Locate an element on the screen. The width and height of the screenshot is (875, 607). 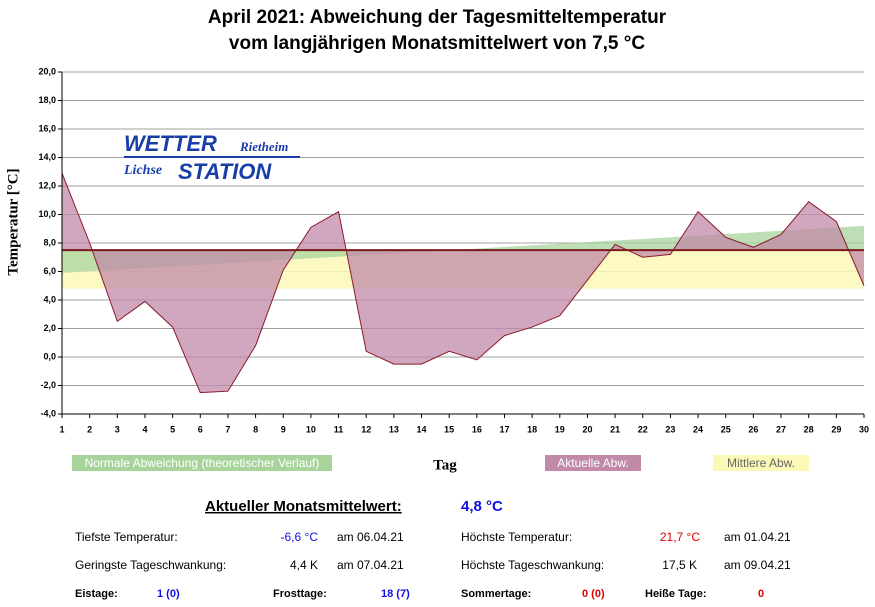
x-tick-label: 8 is located at coordinates (255, 429).